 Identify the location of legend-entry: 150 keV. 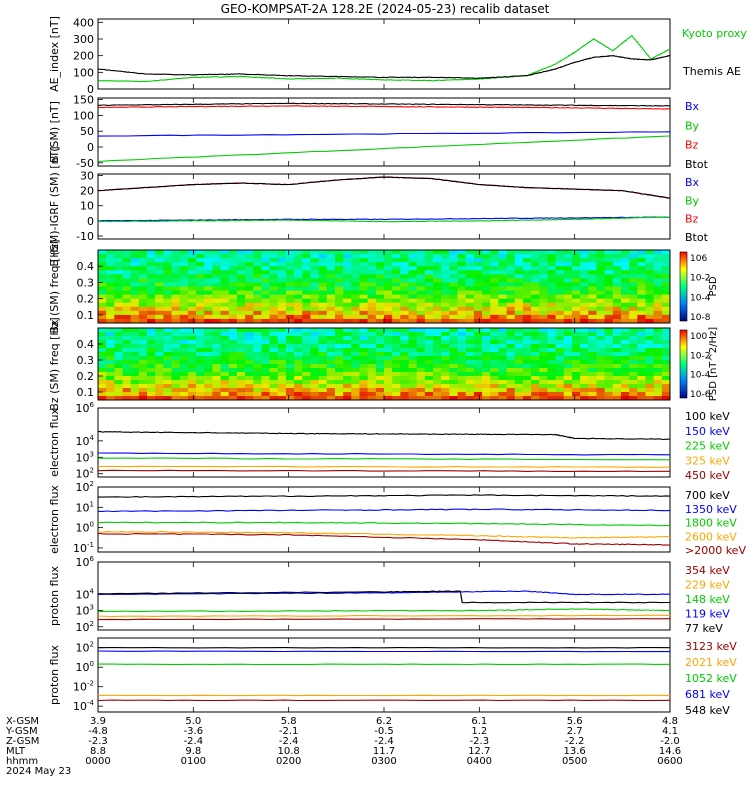
(707, 431).